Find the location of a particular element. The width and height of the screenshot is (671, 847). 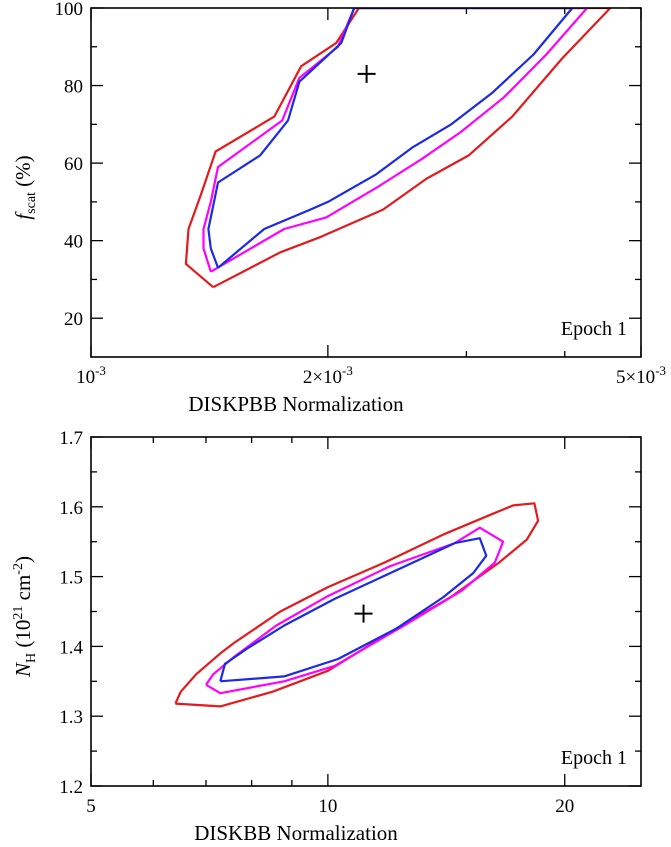

y-tick-label: 1.7 is located at coordinates (71, 438).